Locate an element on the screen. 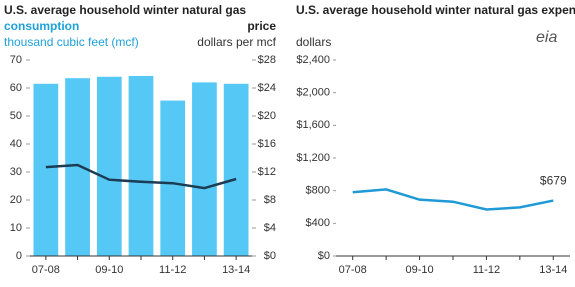 The width and height of the screenshot is (575, 287). y-tick-label: 70 is located at coordinates (16, 60).